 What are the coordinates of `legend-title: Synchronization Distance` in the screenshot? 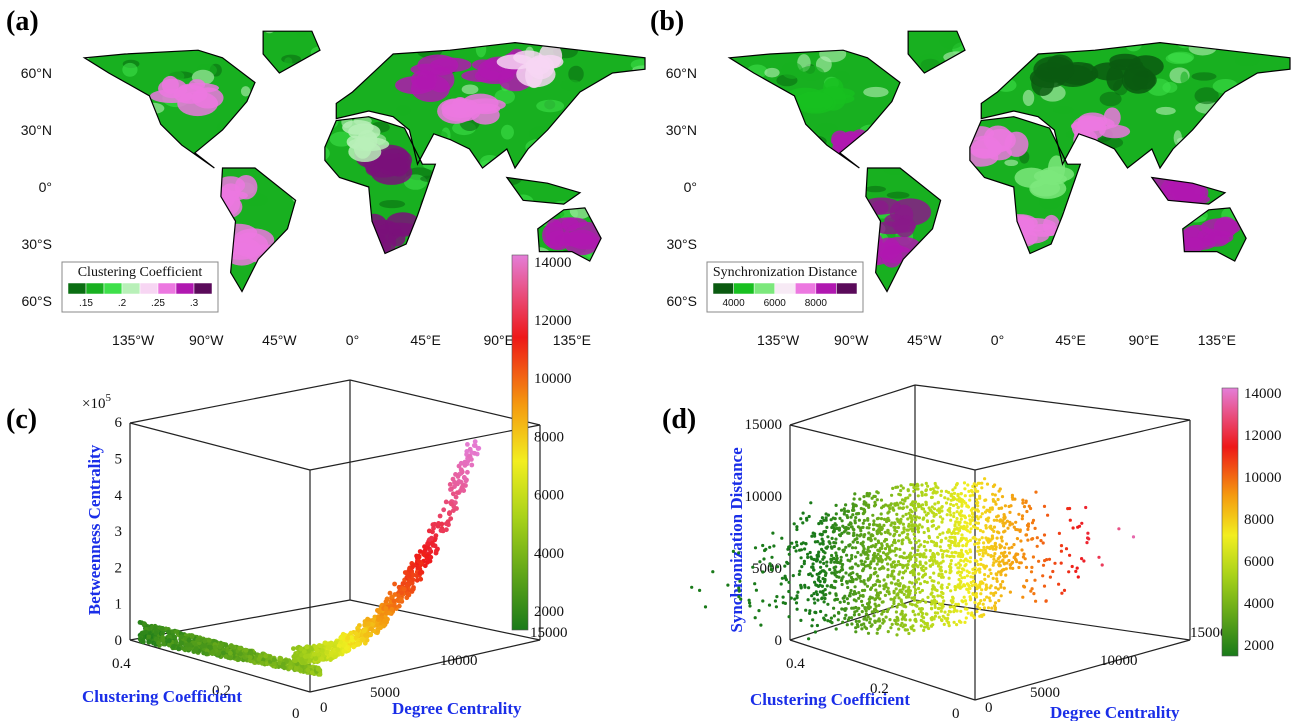 It's located at (785, 272).